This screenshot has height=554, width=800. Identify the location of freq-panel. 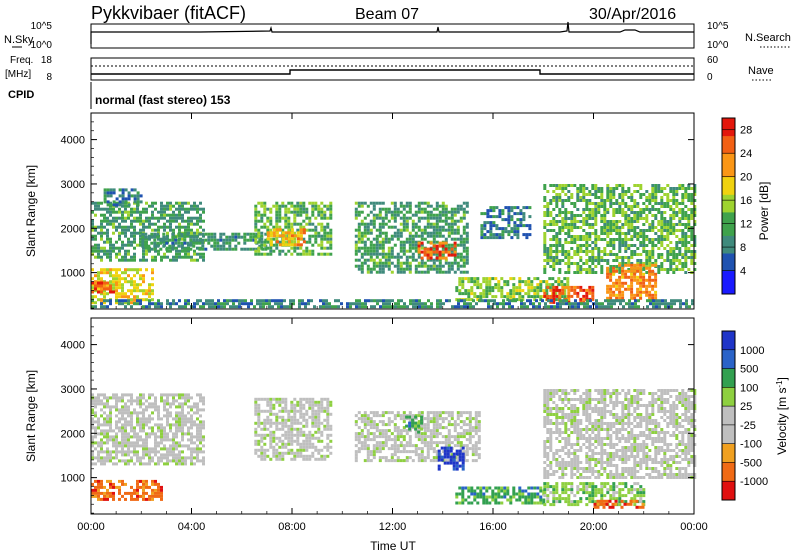
(392, 69).